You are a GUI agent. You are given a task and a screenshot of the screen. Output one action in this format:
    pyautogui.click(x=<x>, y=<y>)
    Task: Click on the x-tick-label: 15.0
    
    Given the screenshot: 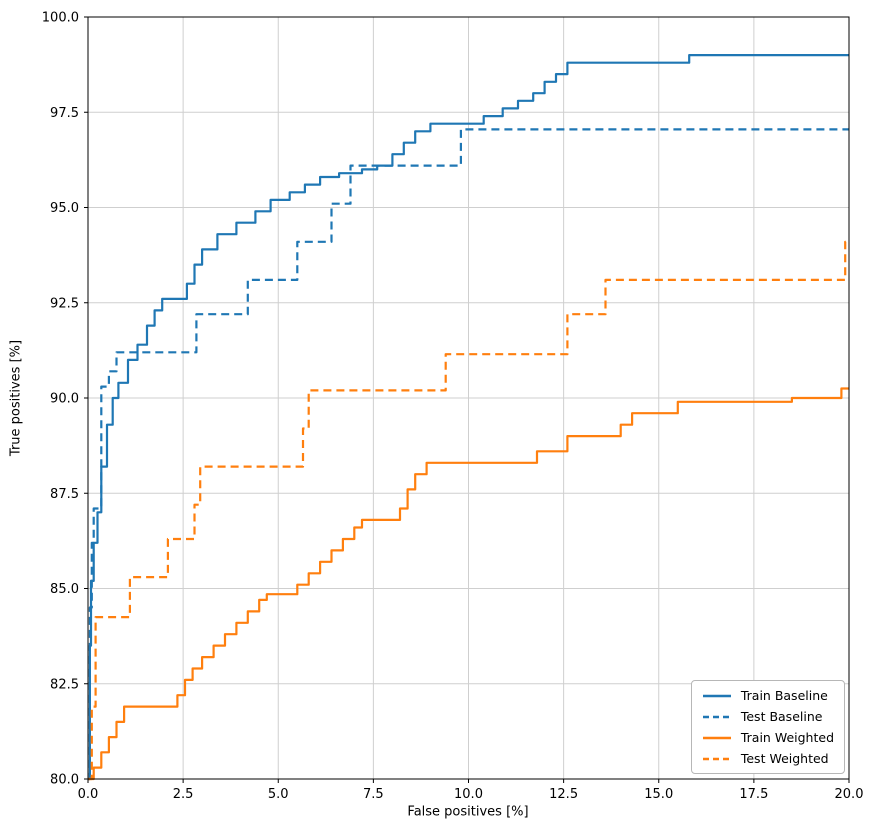 What is the action you would take?
    pyautogui.click(x=658, y=794)
    